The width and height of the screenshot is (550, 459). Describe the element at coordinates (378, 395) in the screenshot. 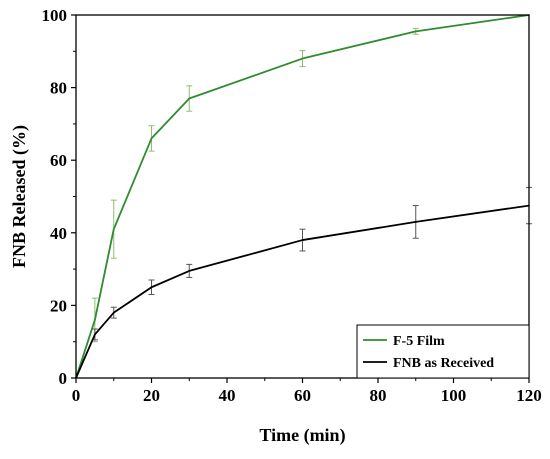

I see `x-tick-label: 80` at that location.